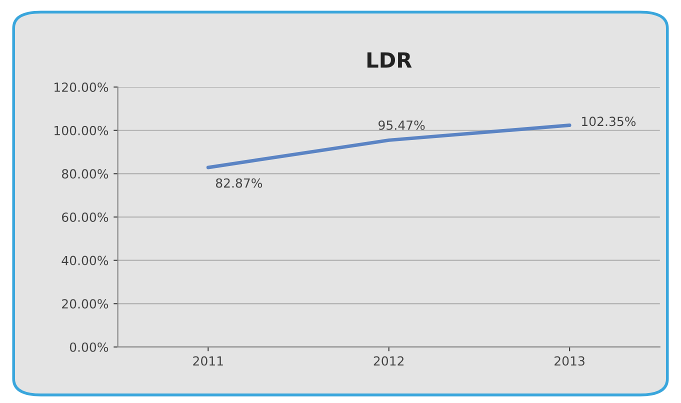 Image resolution: width=681 pixels, height=403 pixels. I want to click on y-tick-label: 60.00%, so click(85, 217).